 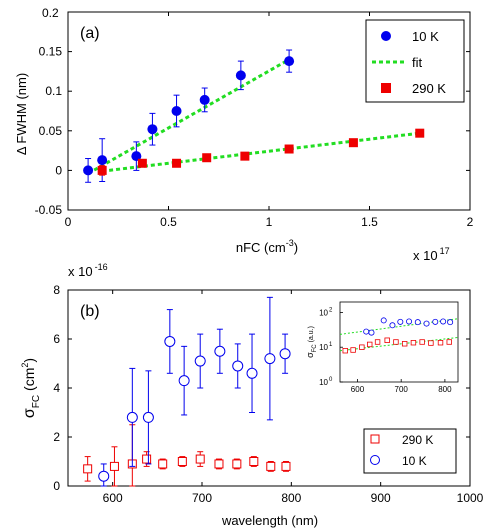 I want to click on panel-b-xtick-label: 700, so click(x=202, y=498).